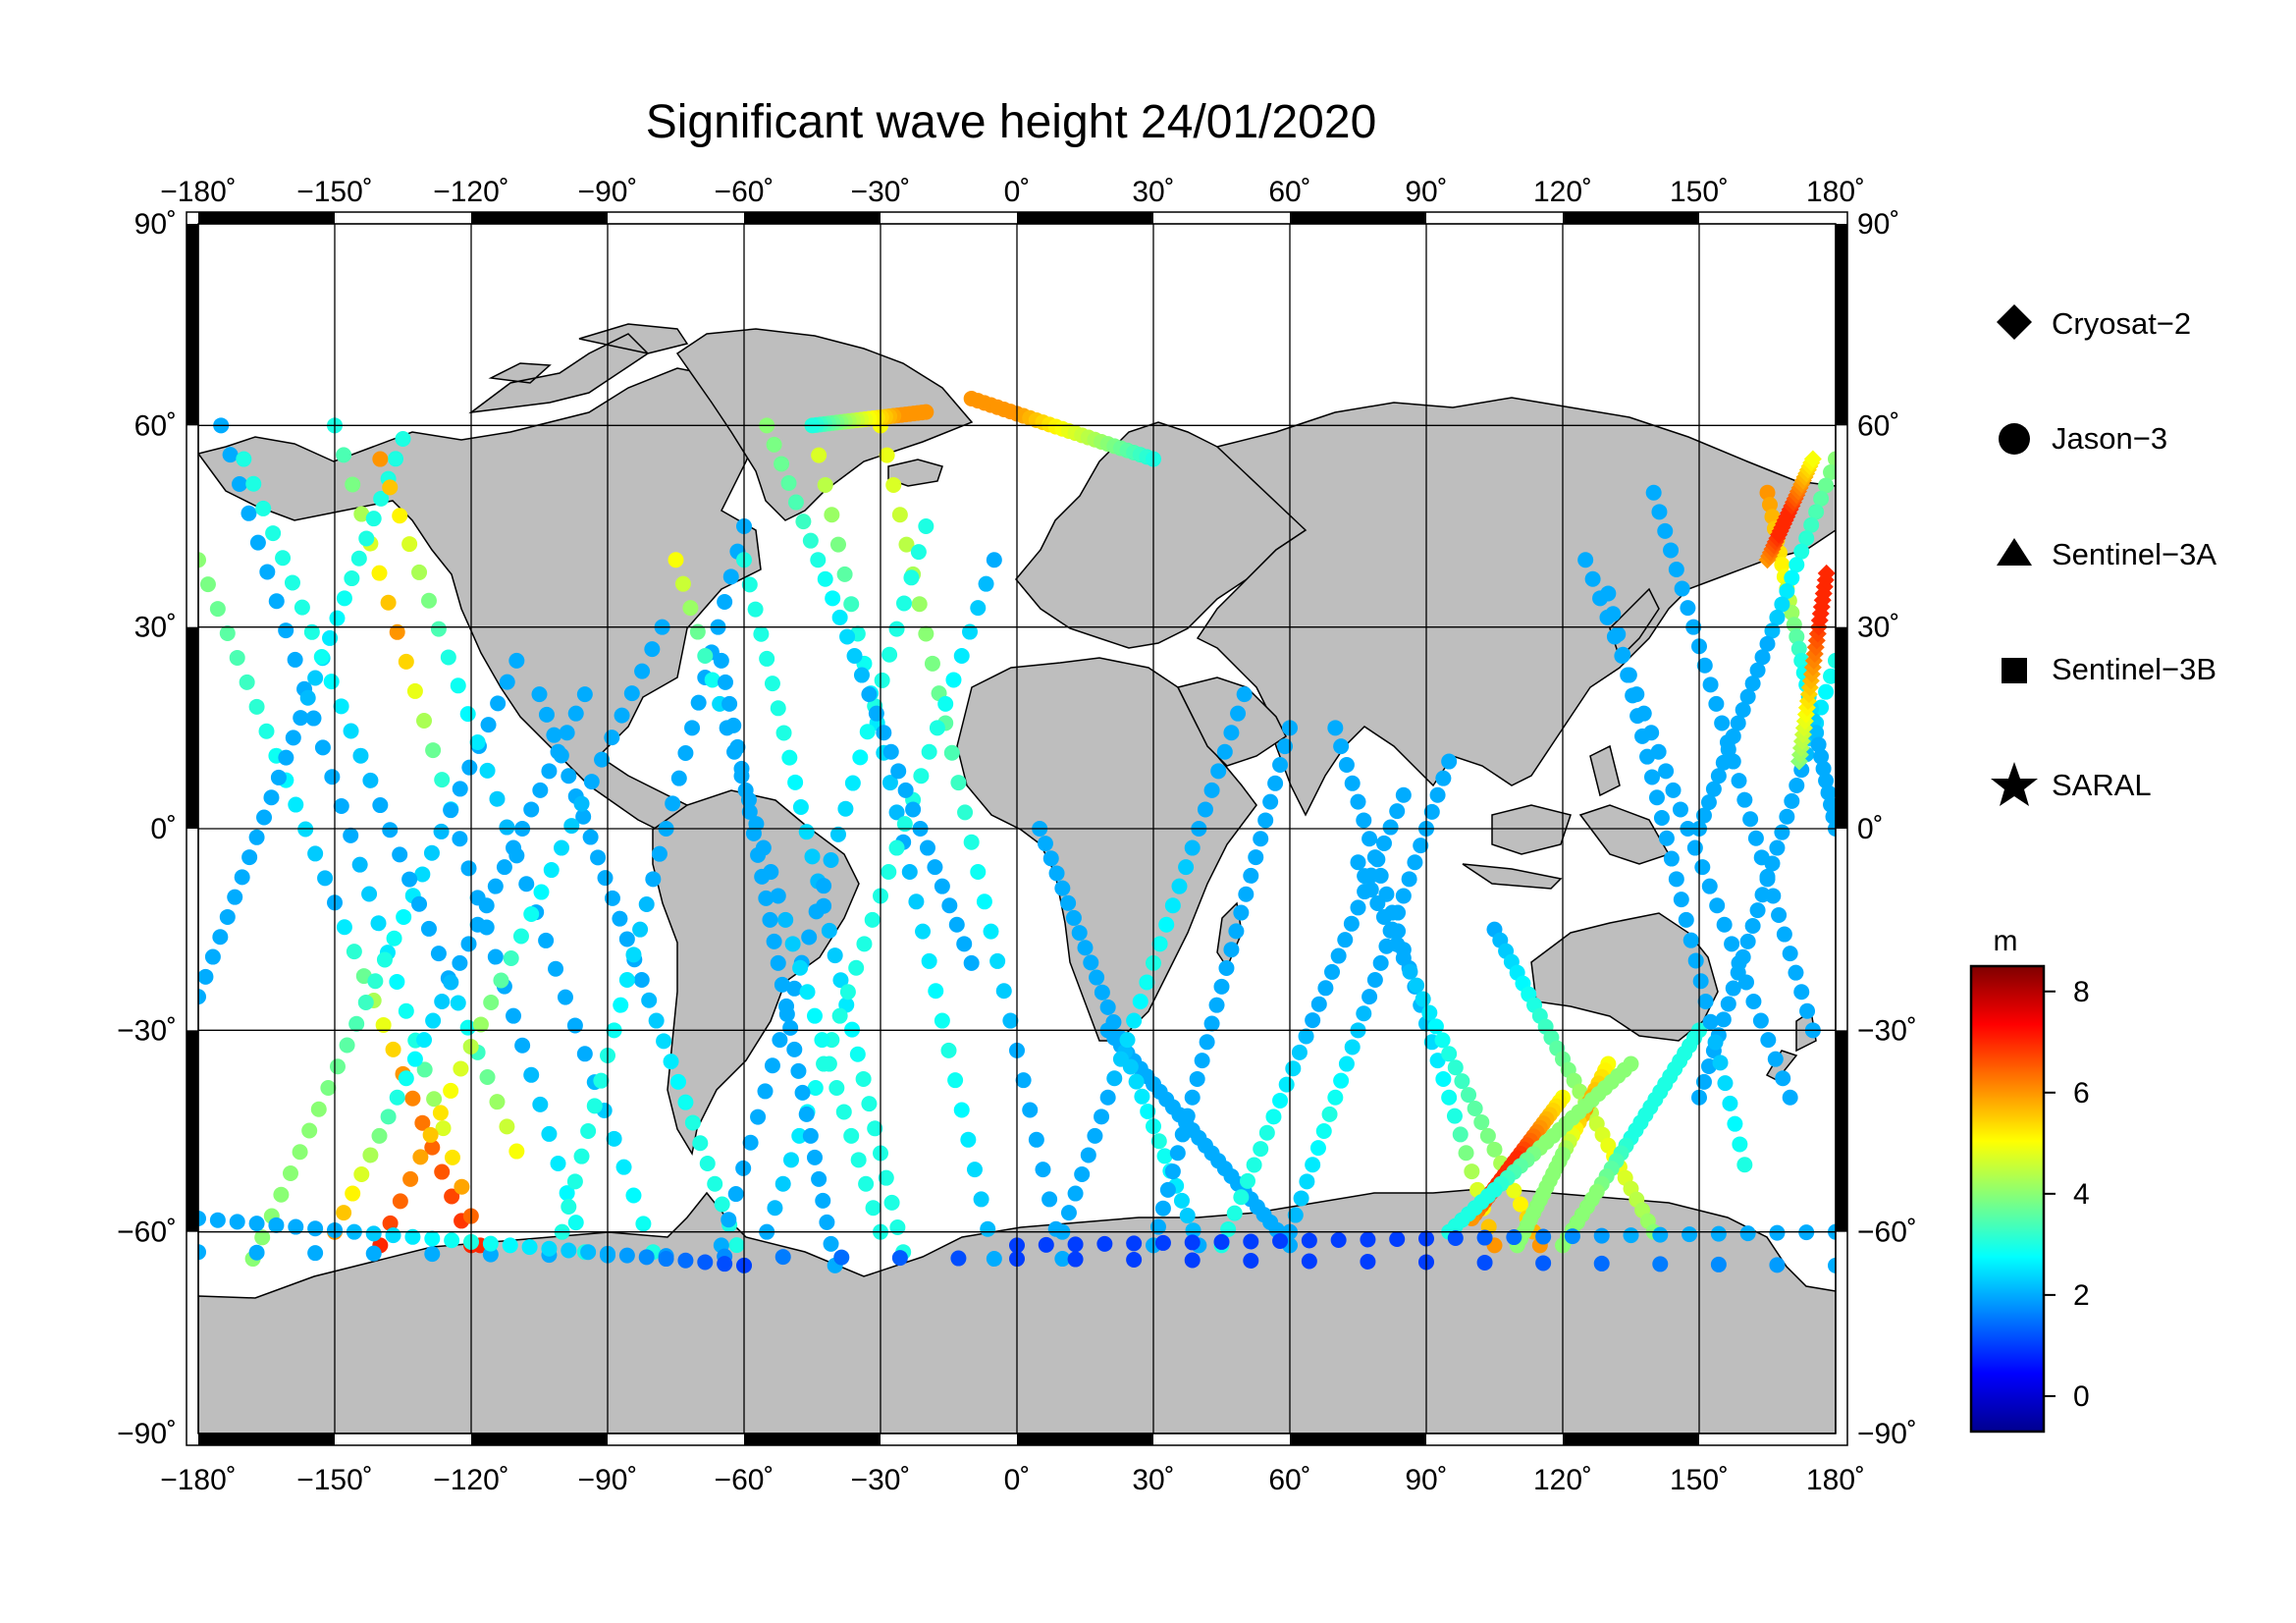 The image size is (2296, 1623). Describe the element at coordinates (2081, 1194) in the screenshot. I see `colorbar-tick-label: 4` at that location.